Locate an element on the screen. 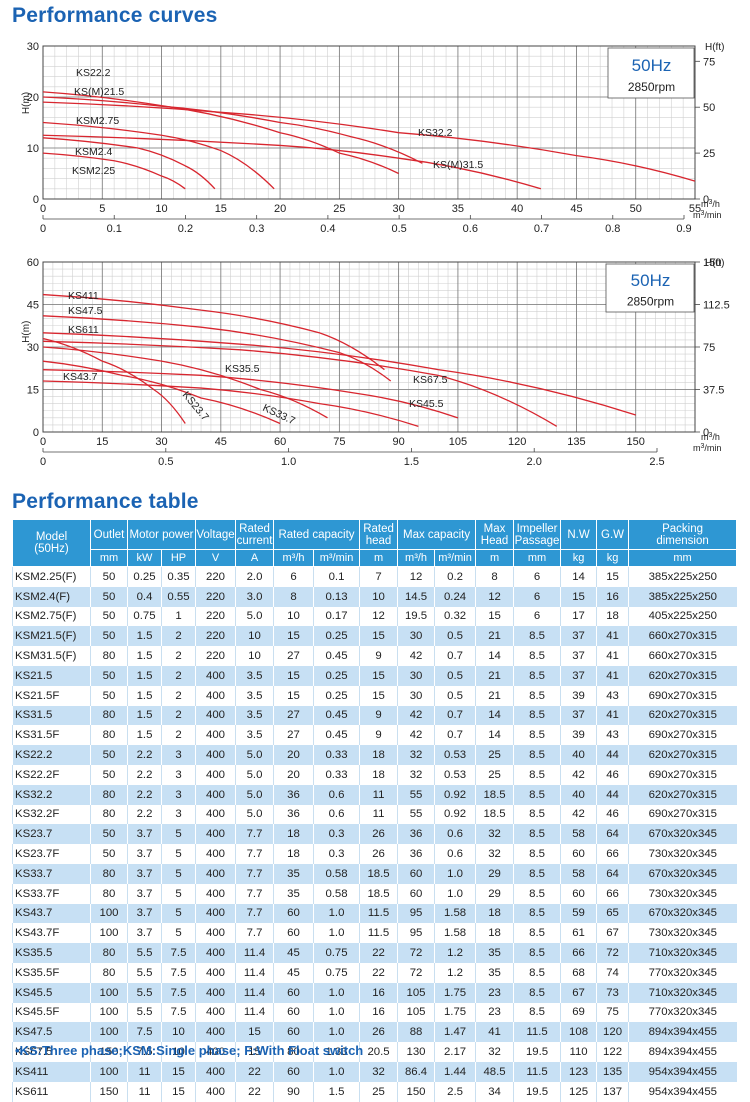 This screenshot has width=750, height=1102. table-cell: 0.53 is located at coordinates (455, 755).